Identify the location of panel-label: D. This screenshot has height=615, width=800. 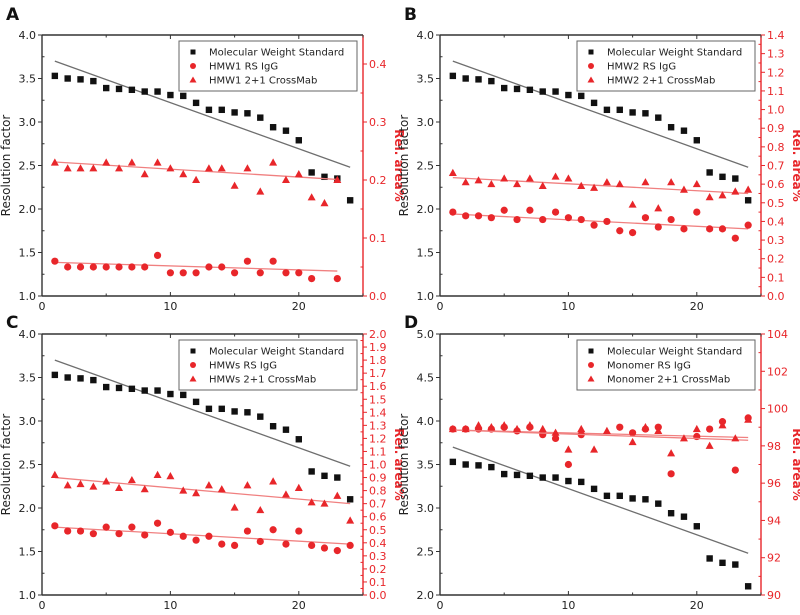
(411, 323).